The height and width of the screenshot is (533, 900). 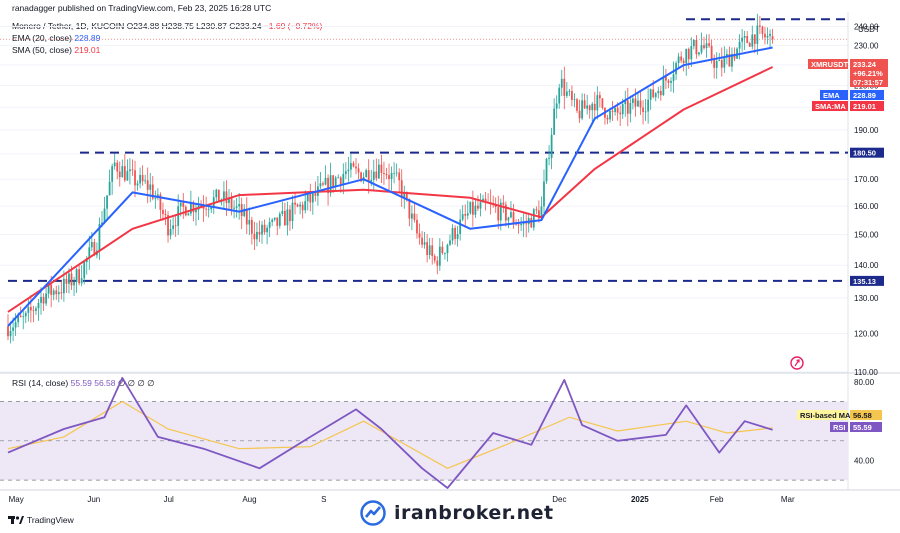 What do you see at coordinates (864, 106) in the screenshot?
I see `sma-value-badge-text: 219.01` at bounding box center [864, 106].